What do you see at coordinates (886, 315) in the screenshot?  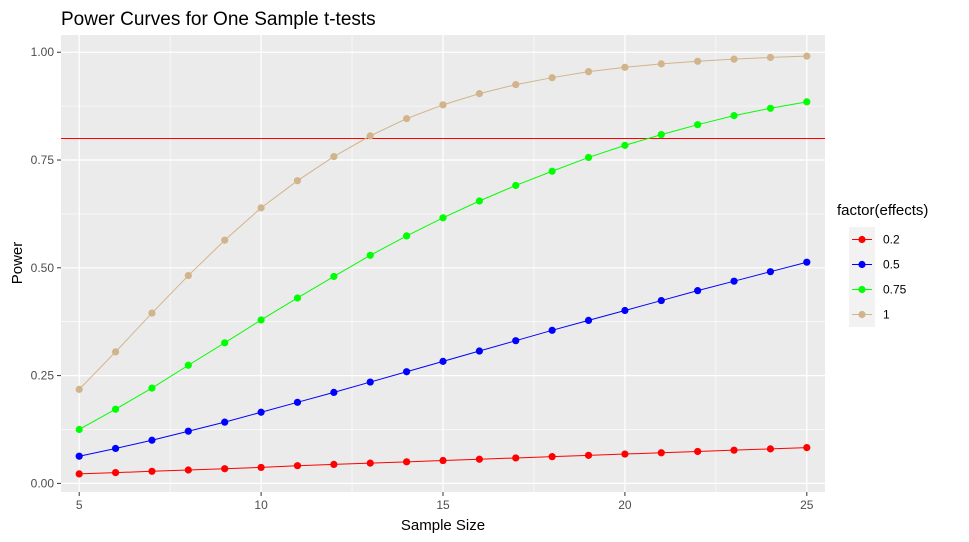 I see `legend-label: 1` at bounding box center [886, 315].